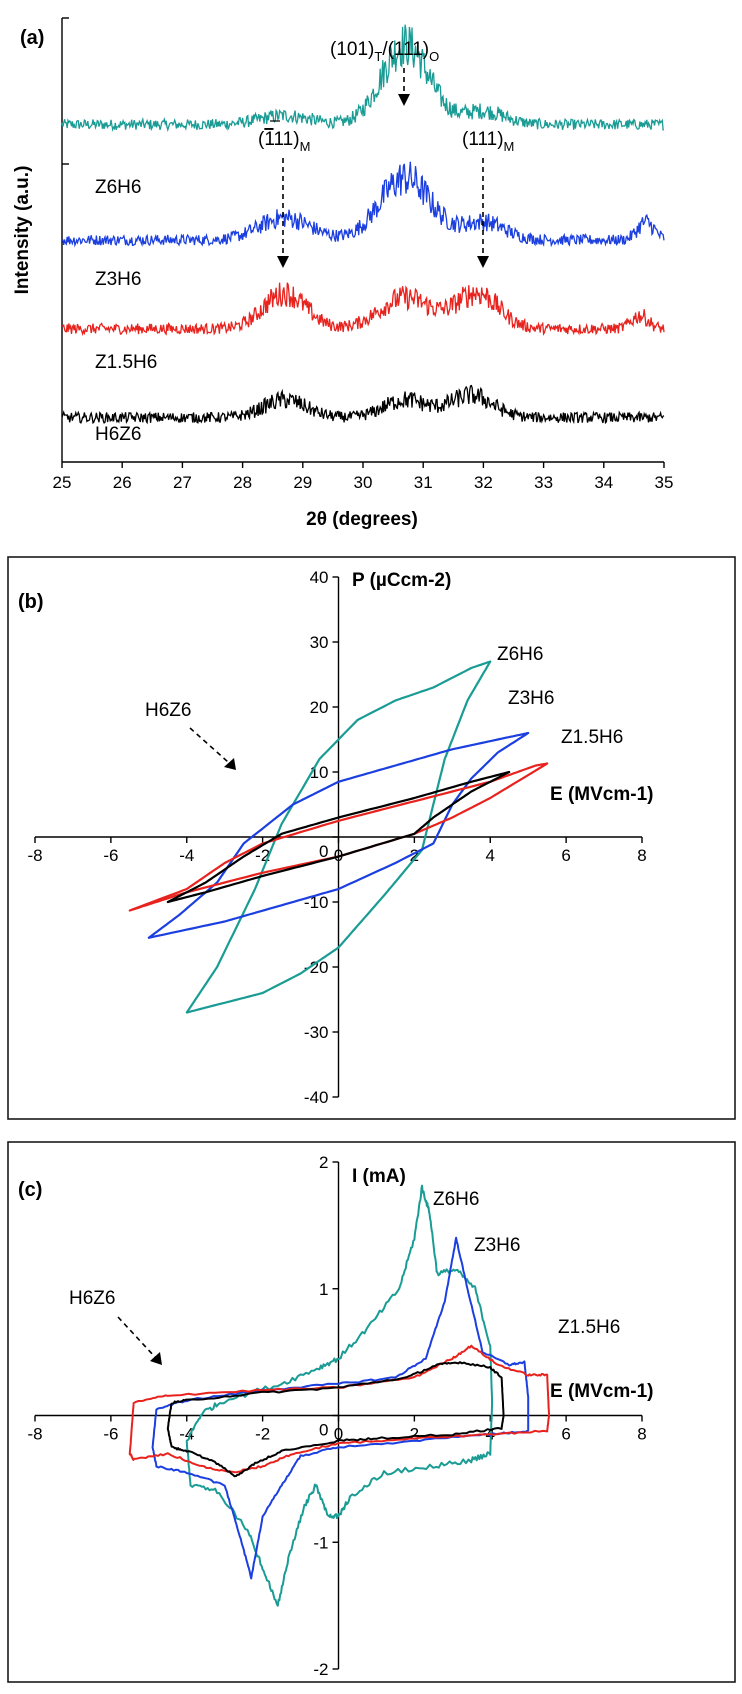  Describe the element at coordinates (230, 764) in the screenshot. I see `b-h6z6-arrowhead` at that location.